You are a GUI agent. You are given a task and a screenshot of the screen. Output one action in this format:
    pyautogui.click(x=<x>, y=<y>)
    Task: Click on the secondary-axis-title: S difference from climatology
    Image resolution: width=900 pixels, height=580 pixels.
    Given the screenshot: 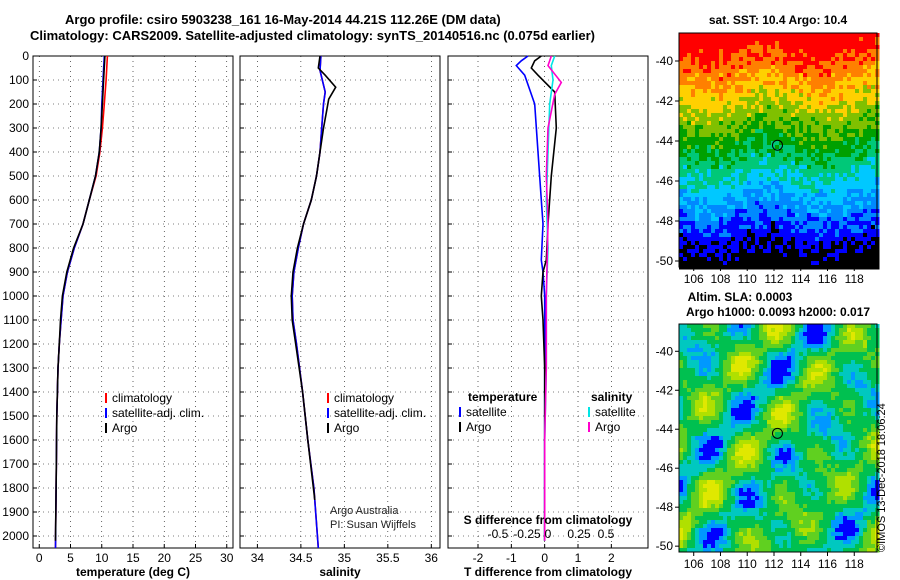 What is the action you would take?
    pyautogui.click(x=548, y=520)
    